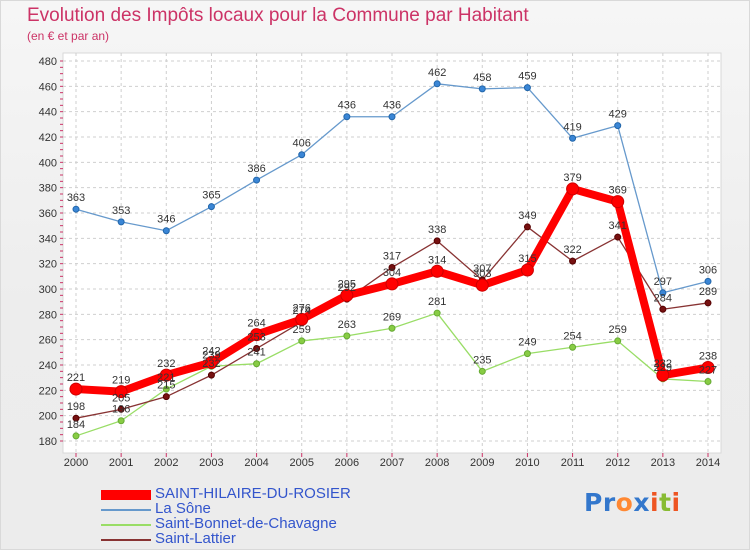 This screenshot has height=550, width=750. Describe the element at coordinates (211, 463) in the screenshot. I see `x-tick-label: 2003` at that location.